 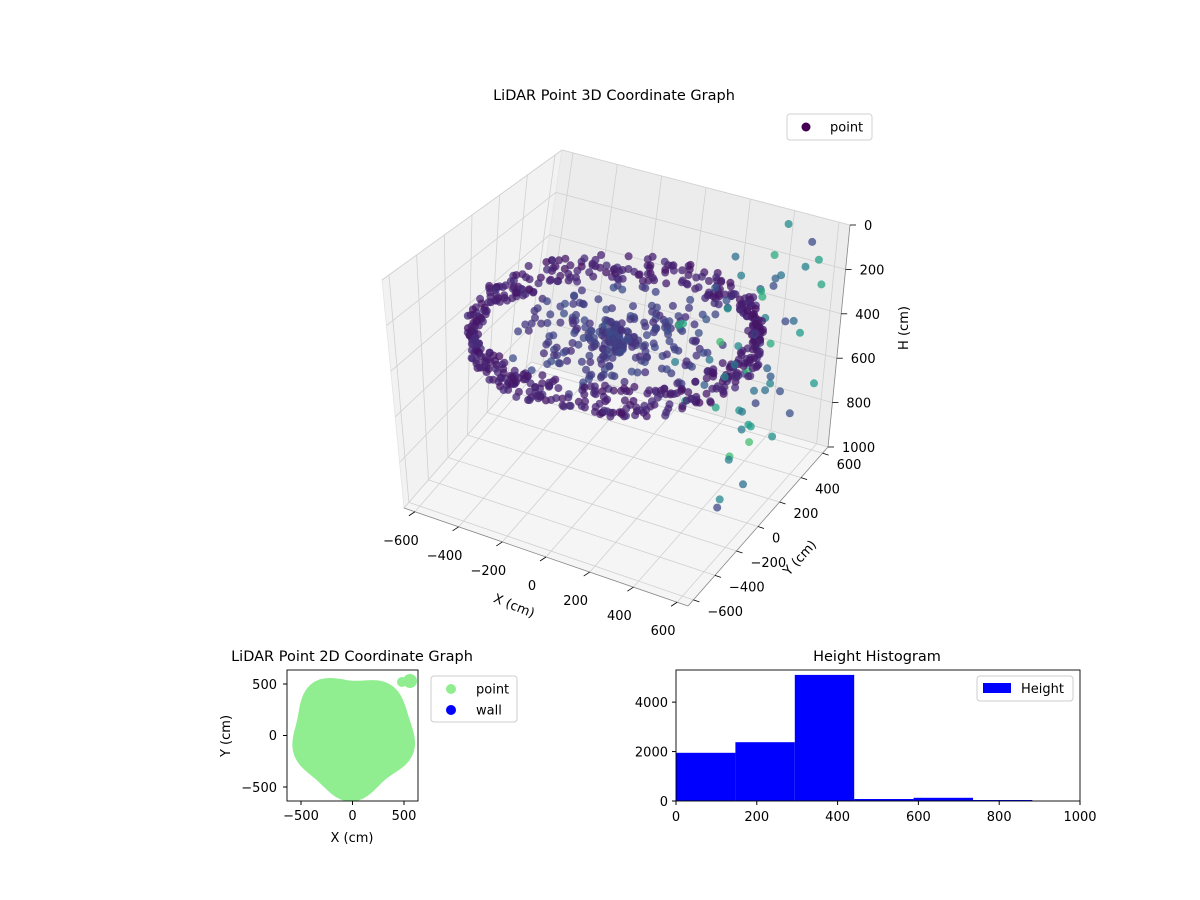 I want to click on y-tick-3d: 600, so click(x=849, y=465).